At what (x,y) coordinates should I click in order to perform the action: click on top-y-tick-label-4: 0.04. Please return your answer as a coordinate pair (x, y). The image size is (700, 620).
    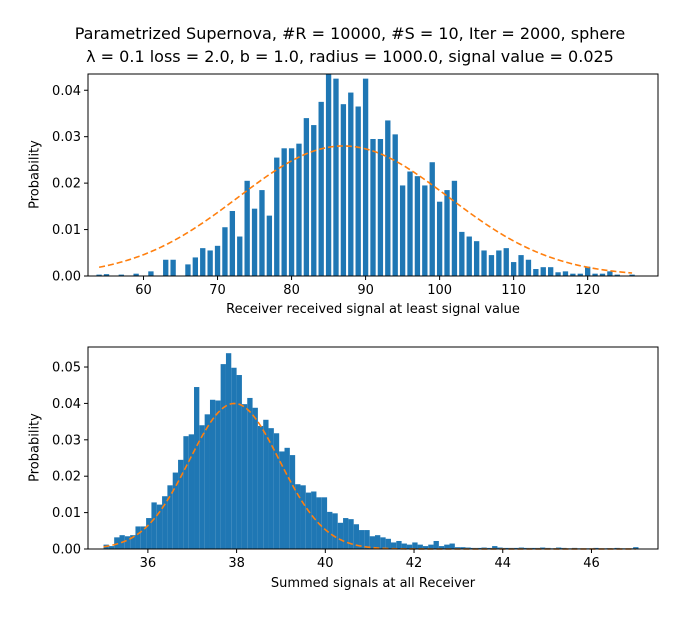
    Looking at the image, I should click on (66, 91).